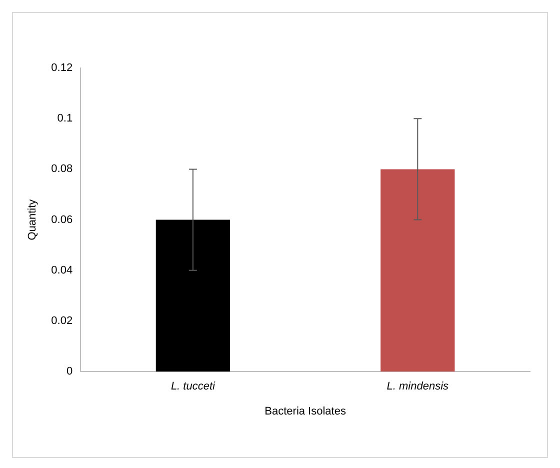 The width and height of the screenshot is (560, 468). Describe the element at coordinates (62, 220) in the screenshot. I see `y-tick-label: 0.06` at that location.